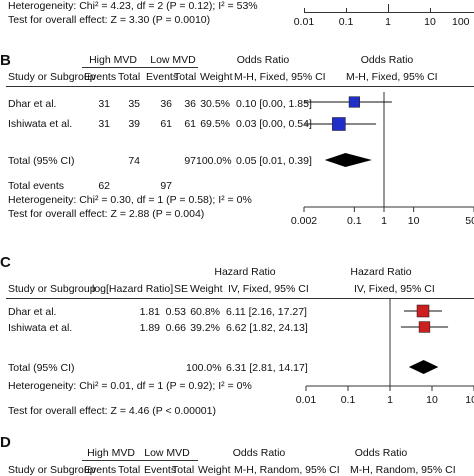 The height and width of the screenshot is (476, 474). I want to click on panel-c-row-weight: 39.2%, so click(205, 328).